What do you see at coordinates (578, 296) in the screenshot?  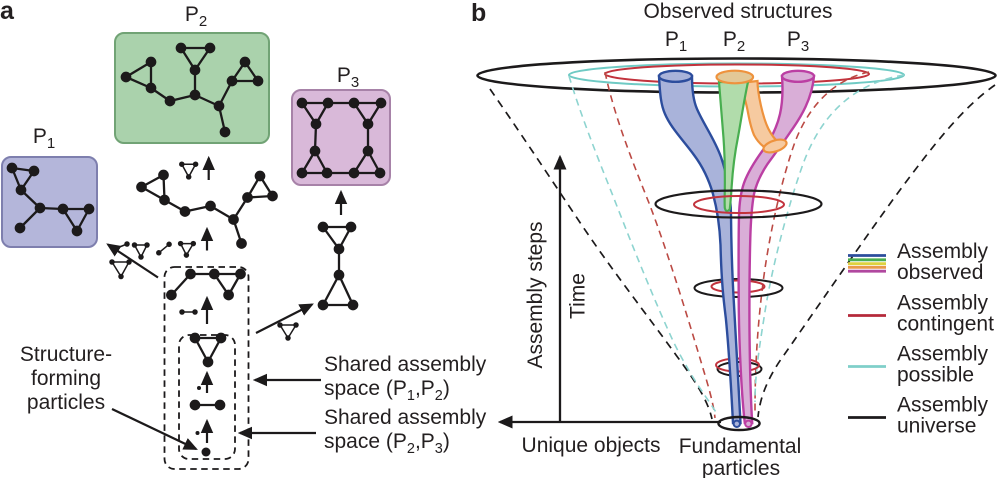 I see `svg-text: Time` at bounding box center [578, 296].